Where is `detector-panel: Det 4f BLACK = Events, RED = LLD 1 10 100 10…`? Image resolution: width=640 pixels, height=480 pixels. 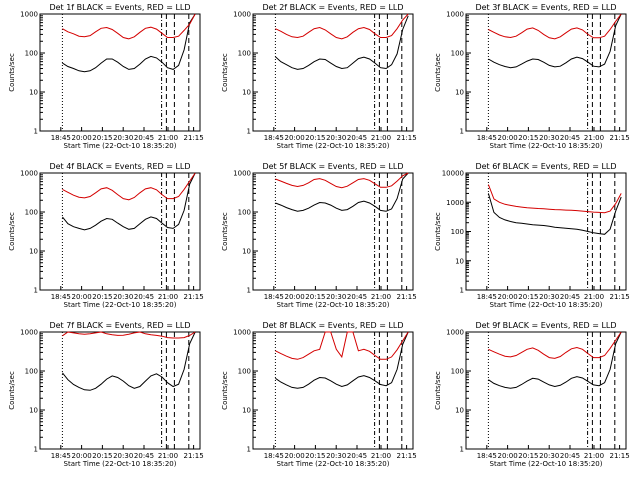 detector-panel: Det 4f BLACK = Events, RED = LLD 1 10 100 10… is located at coordinates (106, 235).